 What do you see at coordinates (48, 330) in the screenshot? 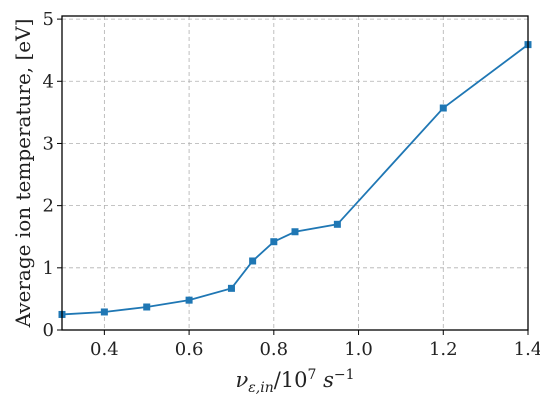
I see `y-tick-label: 0` at bounding box center [48, 330].